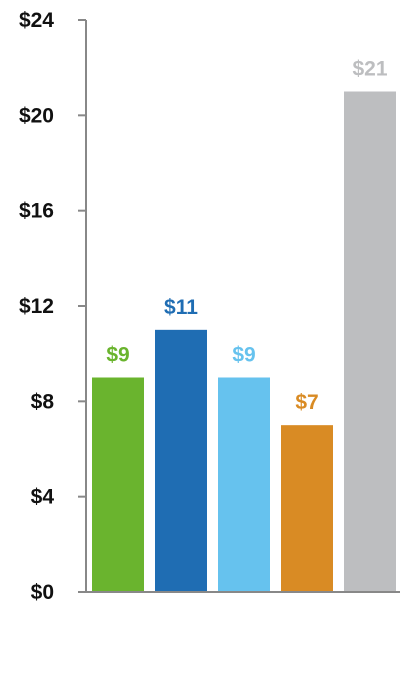  I want to click on y-tick-label: $8, so click(43, 401).